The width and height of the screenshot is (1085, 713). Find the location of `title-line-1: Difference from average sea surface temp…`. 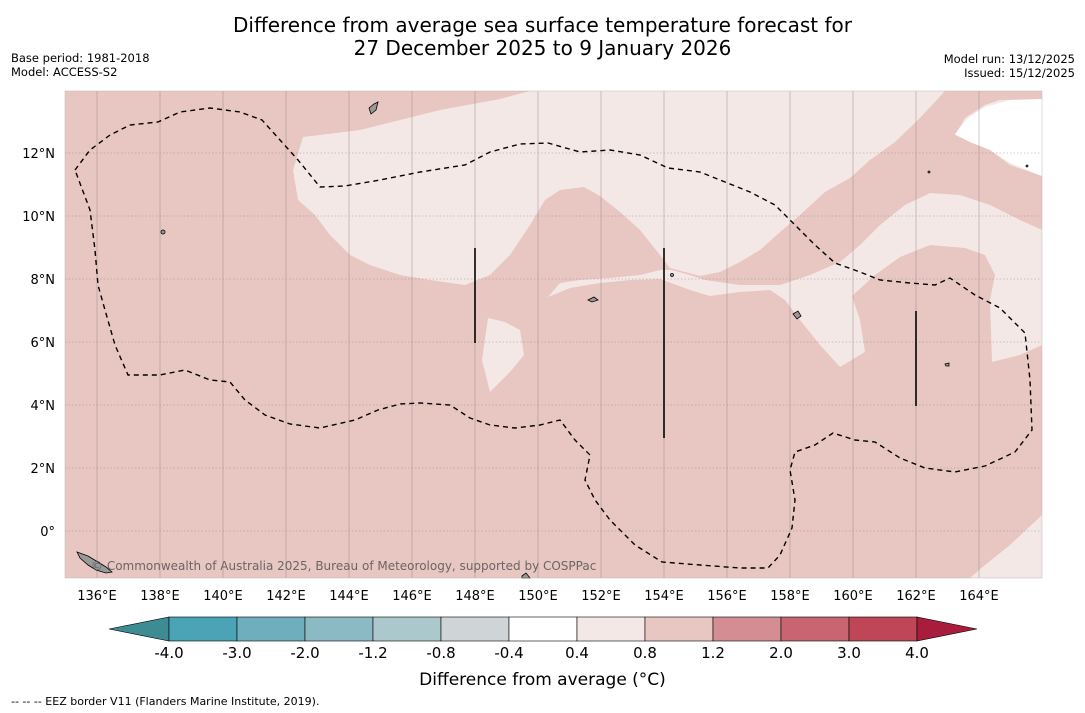

title-line-1: Difference from average sea surface temp… is located at coordinates (542, 25).